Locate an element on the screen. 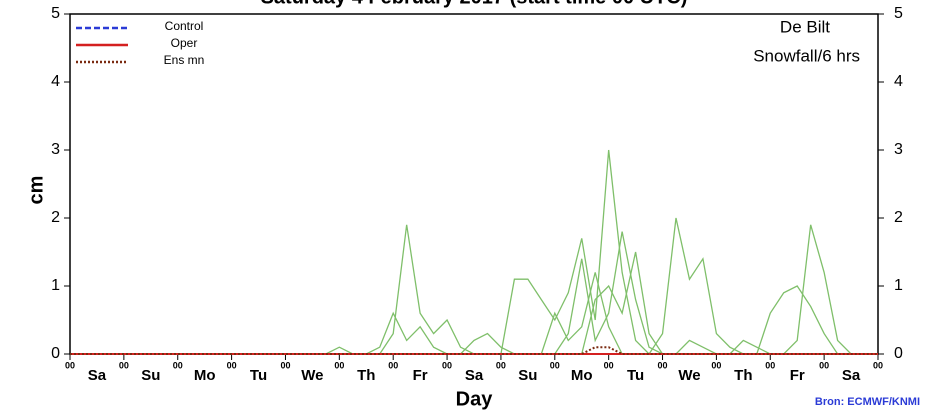 This screenshot has height=415, width=926. legend-label: Oper is located at coordinates (184, 43).